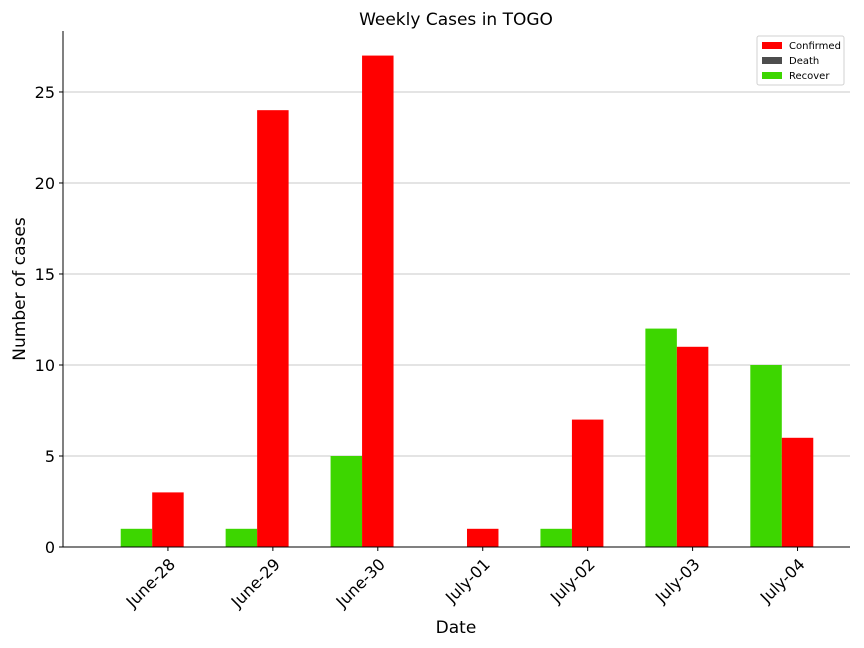 Image resolution: width=864 pixels, height=648 pixels. What do you see at coordinates (772, 45) in the screenshot?
I see `legend-swatch-confirmed` at bounding box center [772, 45].